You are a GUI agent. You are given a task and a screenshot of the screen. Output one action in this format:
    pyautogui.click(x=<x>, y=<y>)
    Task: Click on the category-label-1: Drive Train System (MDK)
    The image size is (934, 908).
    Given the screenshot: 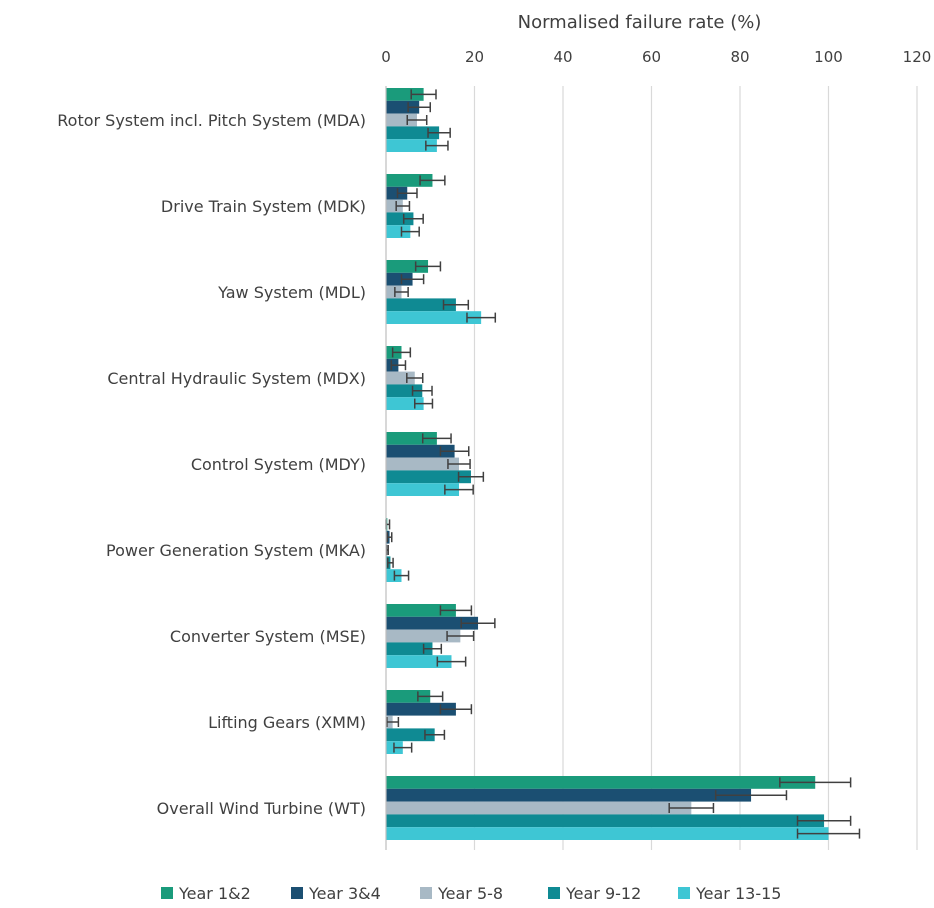 What is the action you would take?
    pyautogui.click(x=263, y=206)
    